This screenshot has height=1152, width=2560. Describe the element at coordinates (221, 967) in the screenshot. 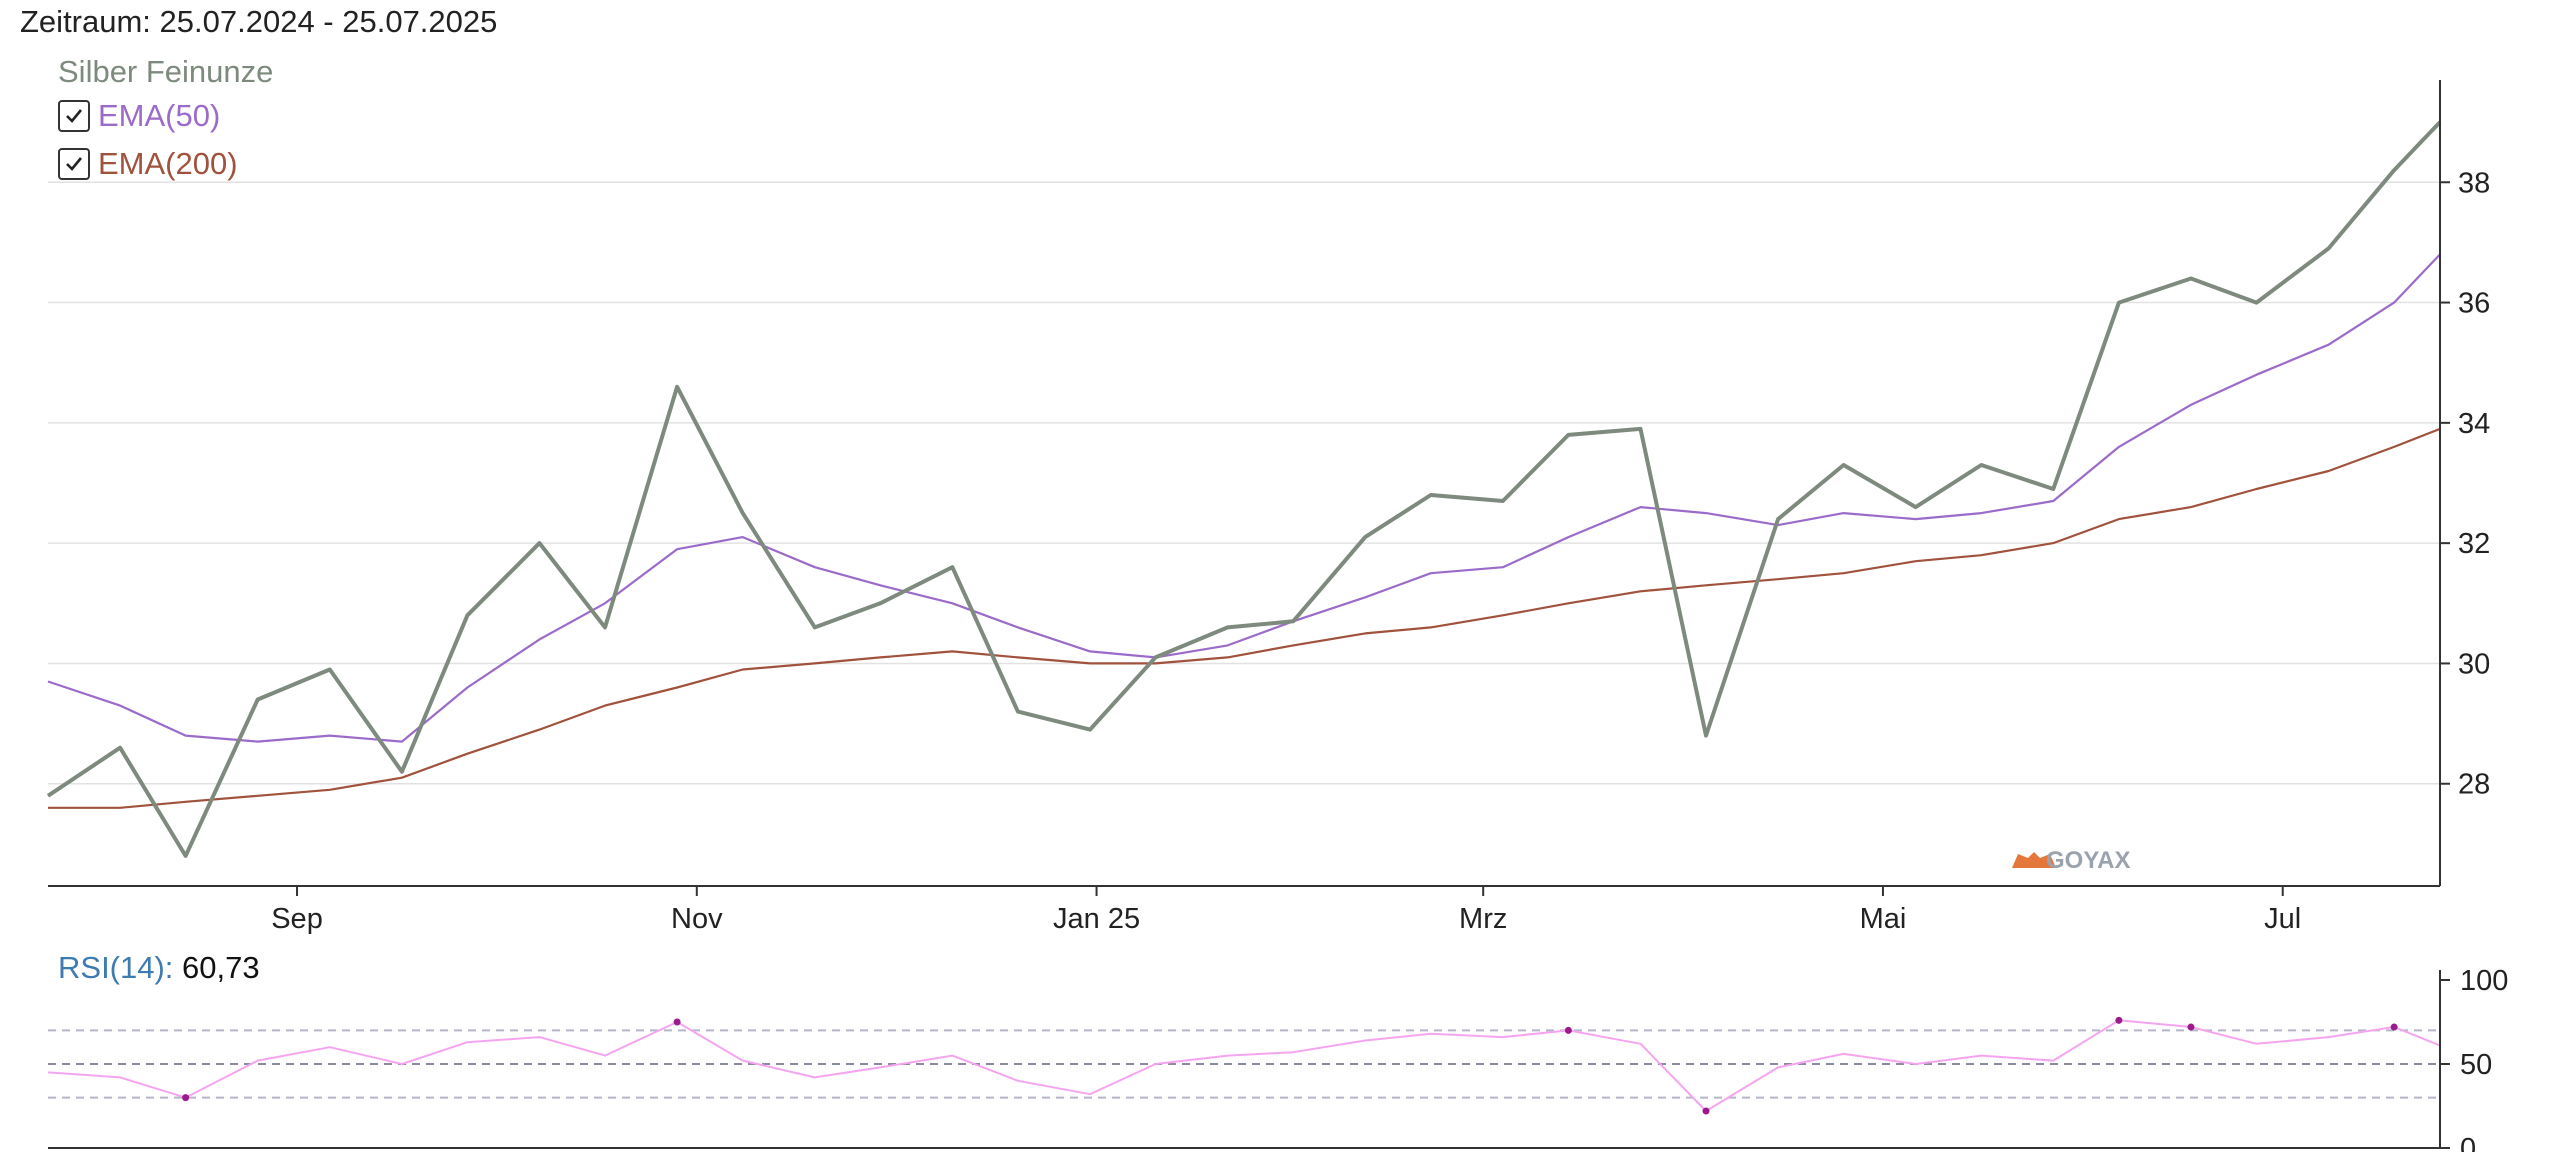

I see `rsi-value: 60,73` at that location.